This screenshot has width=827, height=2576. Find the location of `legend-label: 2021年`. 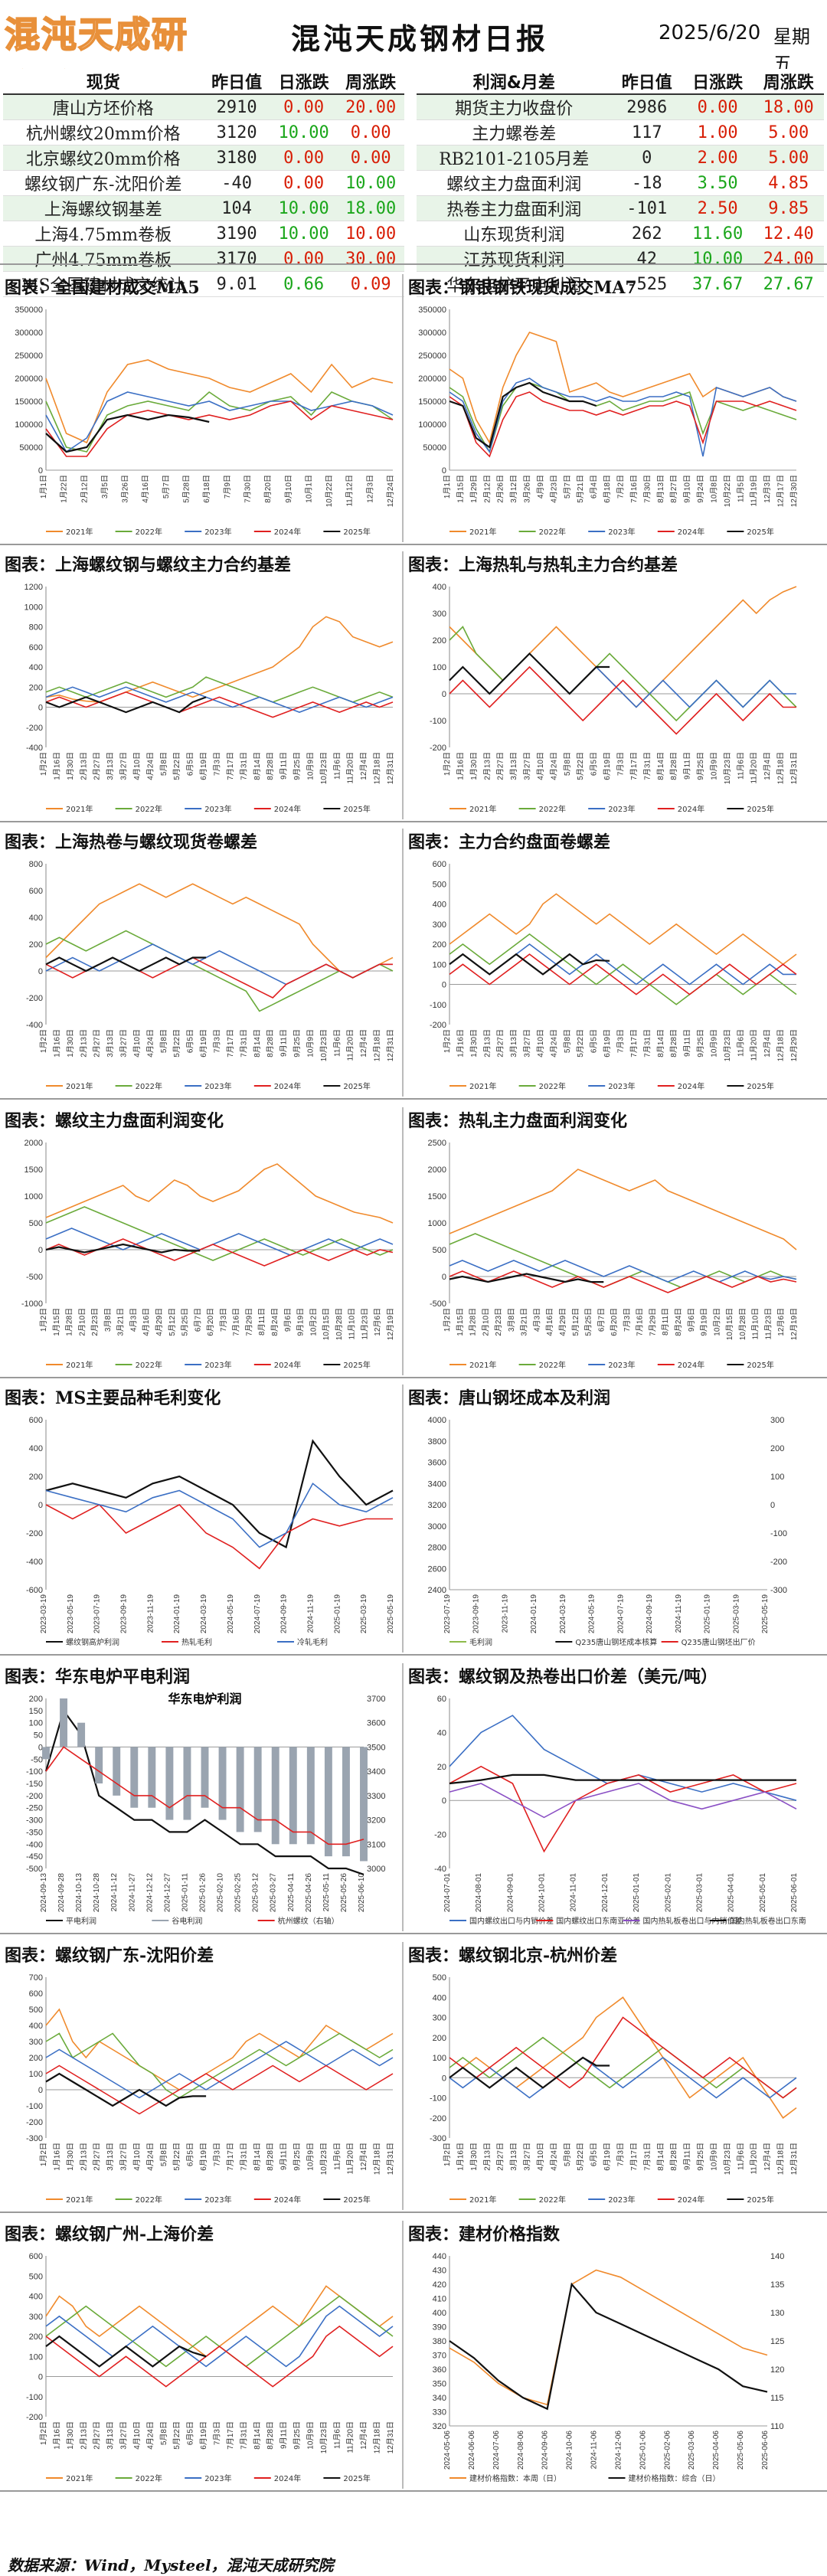

legend-label: 2021年 is located at coordinates (482, 1365).